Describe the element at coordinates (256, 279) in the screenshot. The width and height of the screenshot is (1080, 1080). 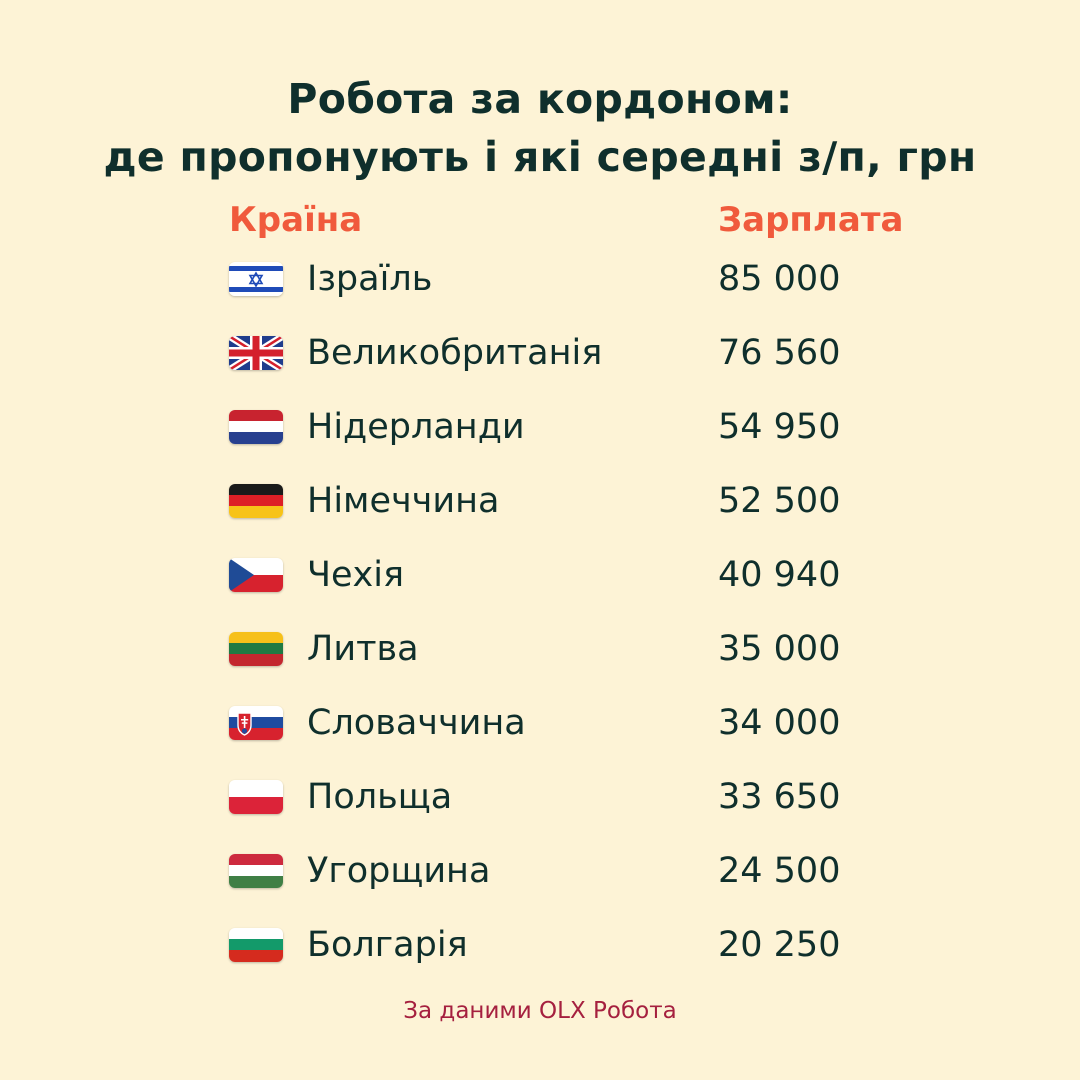
I see `israel-flag-icon` at that location.